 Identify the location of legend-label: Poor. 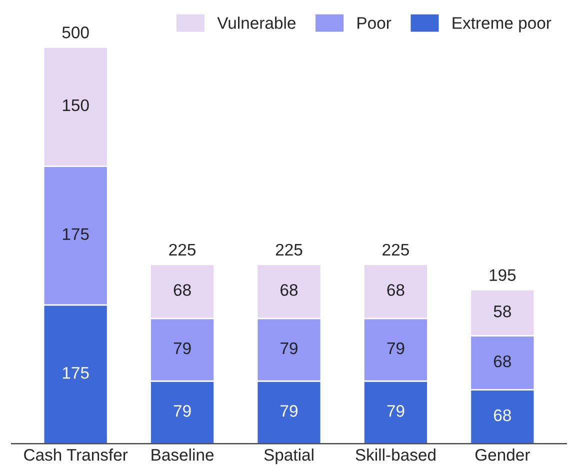
(375, 23).